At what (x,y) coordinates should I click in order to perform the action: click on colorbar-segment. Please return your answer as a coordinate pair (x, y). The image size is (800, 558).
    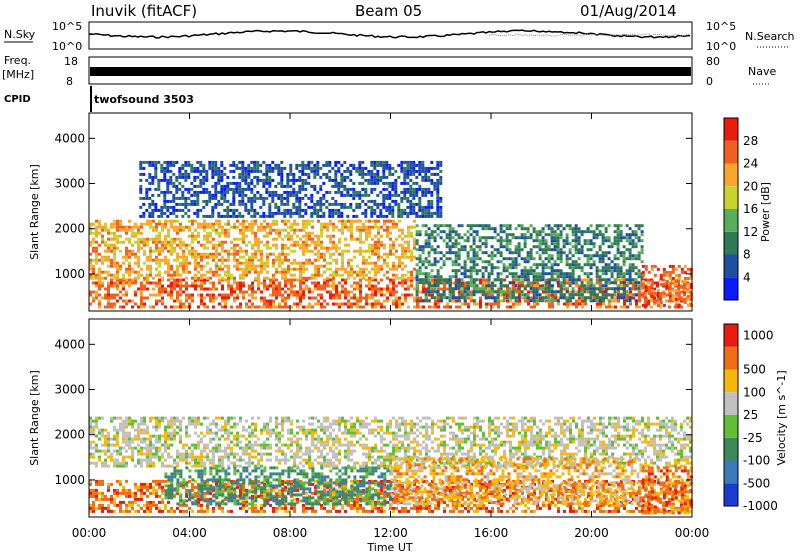
    Looking at the image, I should click on (731, 266).